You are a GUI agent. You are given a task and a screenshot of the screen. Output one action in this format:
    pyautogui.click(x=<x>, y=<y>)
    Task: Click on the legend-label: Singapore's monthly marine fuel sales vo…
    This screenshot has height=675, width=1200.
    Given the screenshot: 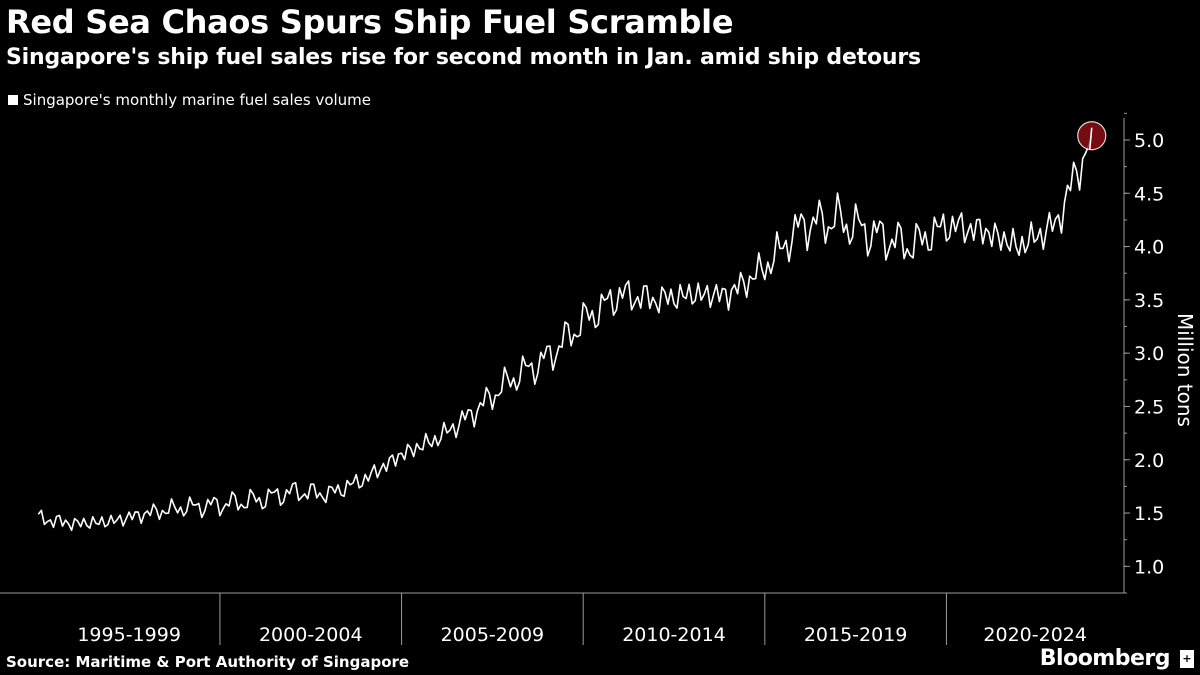 What is the action you would take?
    pyautogui.click(x=197, y=100)
    